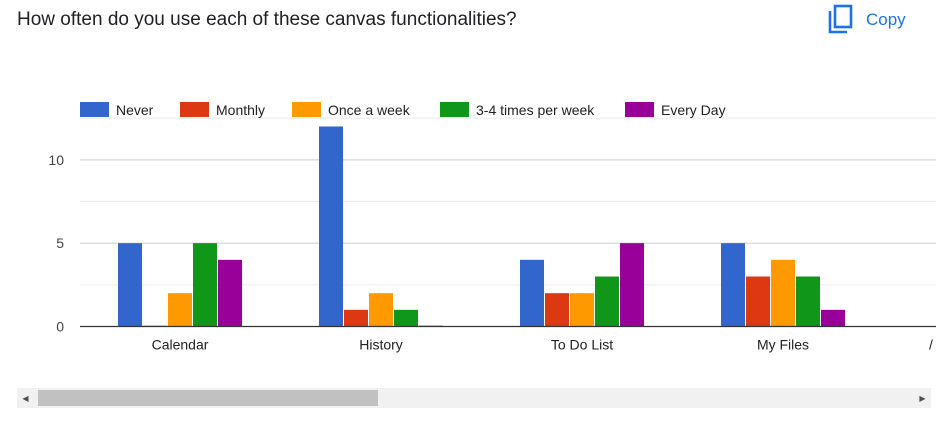 Image resolution: width=936 pixels, height=421 pixels. Describe the element at coordinates (60, 327) in the screenshot. I see `y-tick-label: 0` at that location.